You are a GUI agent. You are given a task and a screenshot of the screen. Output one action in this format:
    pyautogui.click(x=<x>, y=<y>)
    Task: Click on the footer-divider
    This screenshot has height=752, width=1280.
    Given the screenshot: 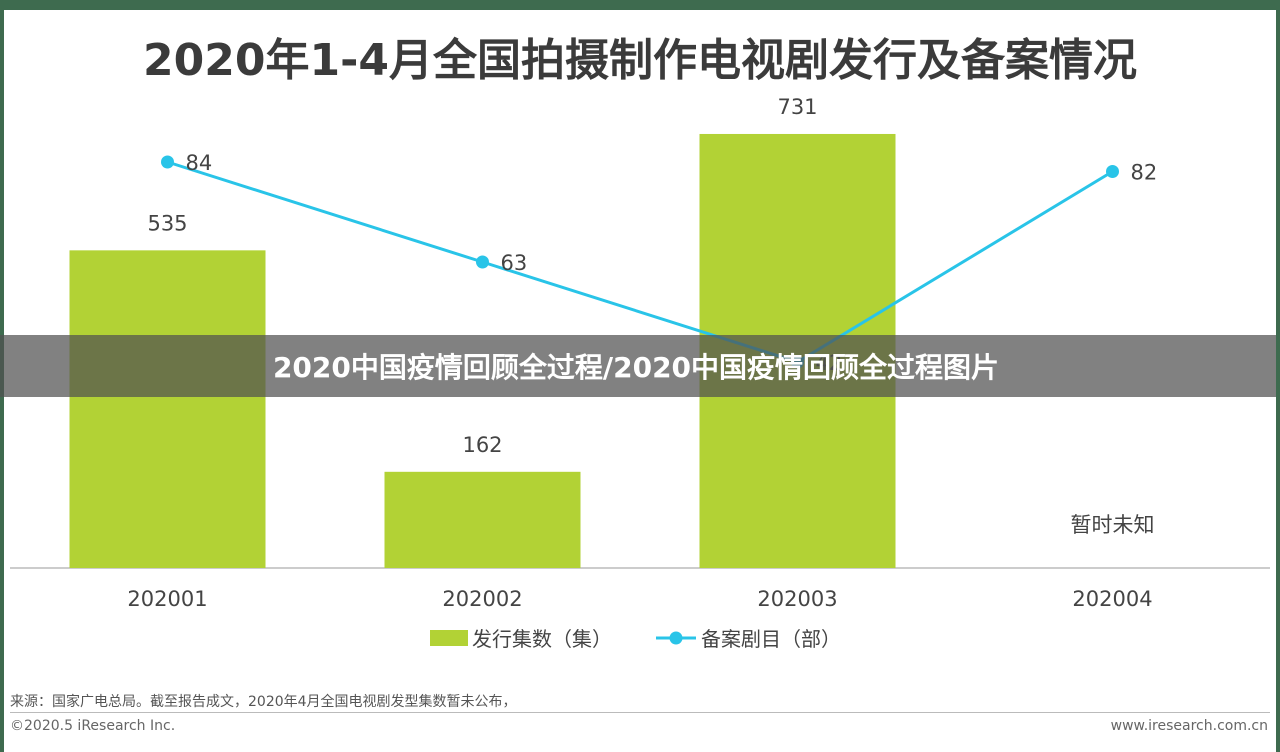 What is the action you would take?
    pyautogui.click(x=640, y=712)
    